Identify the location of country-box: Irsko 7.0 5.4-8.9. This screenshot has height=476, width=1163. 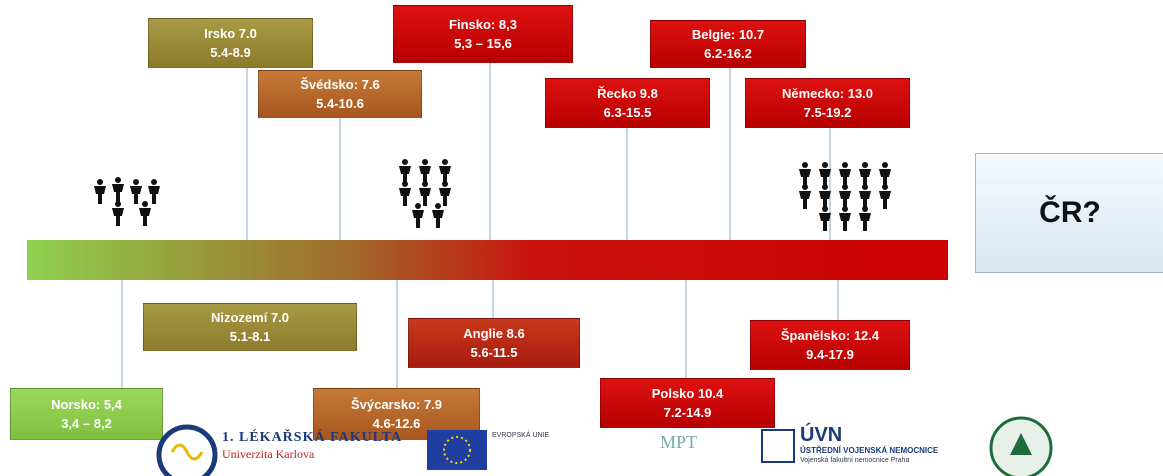
(230, 43).